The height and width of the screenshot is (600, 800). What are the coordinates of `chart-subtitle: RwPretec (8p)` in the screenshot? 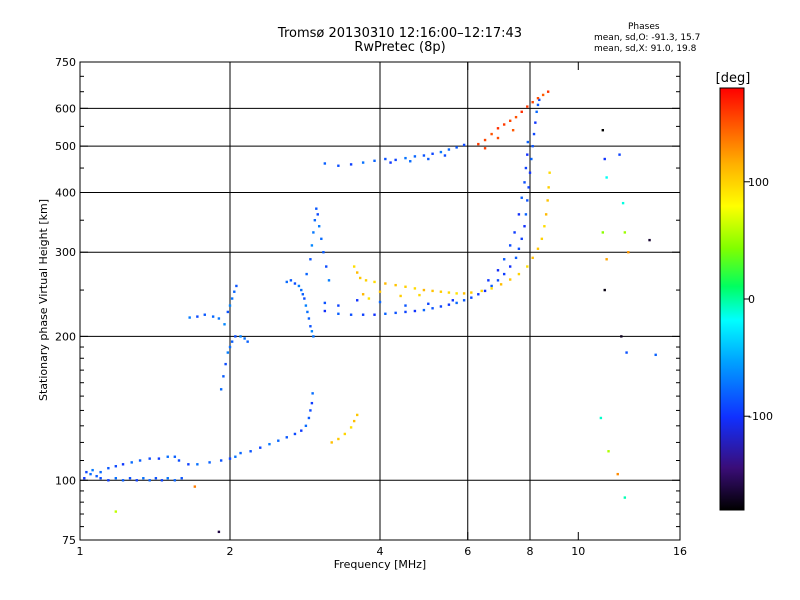 It's located at (400, 47).